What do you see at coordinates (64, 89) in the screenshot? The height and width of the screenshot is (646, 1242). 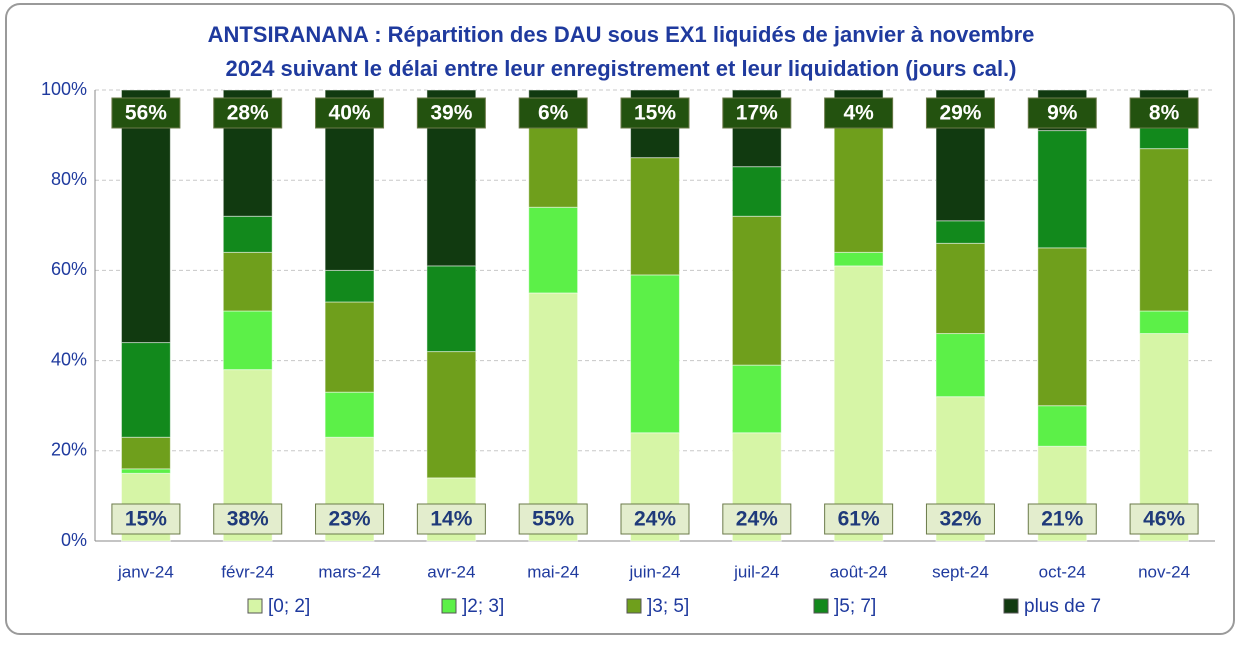 I see `y-tick-label: 100%` at bounding box center [64, 89].